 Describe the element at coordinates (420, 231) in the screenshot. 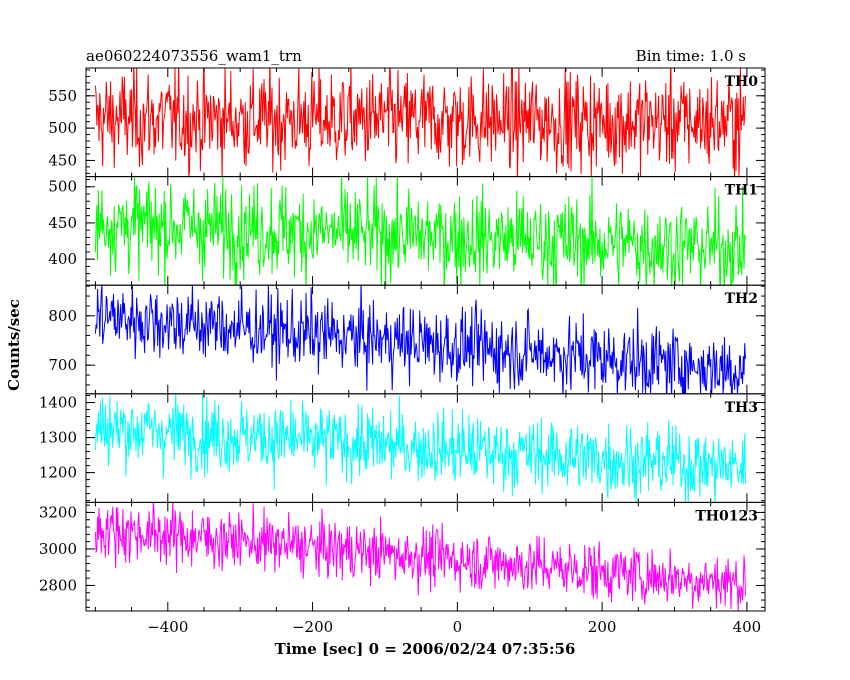

I see `series-line-th1` at that location.